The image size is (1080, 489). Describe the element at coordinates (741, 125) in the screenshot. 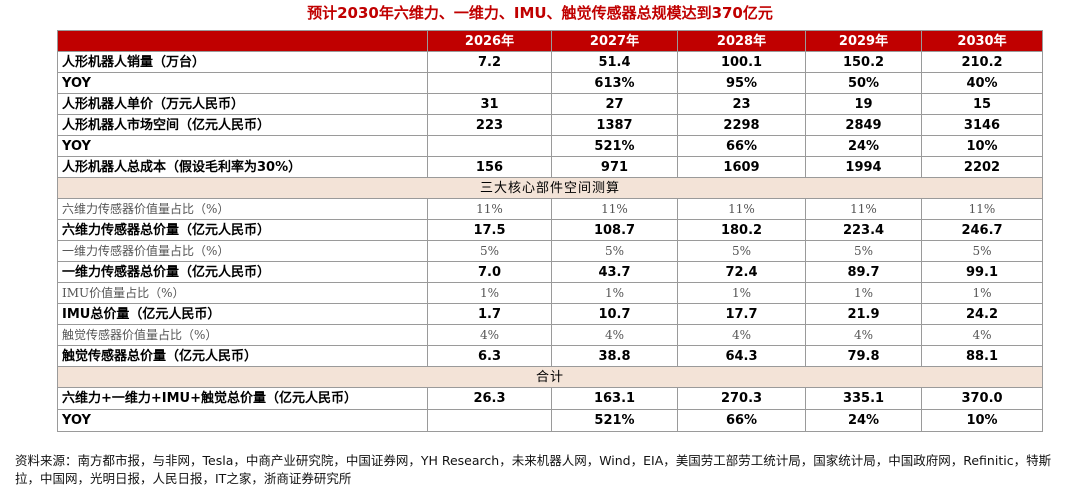

I see `table-cell: 2298` at that location.